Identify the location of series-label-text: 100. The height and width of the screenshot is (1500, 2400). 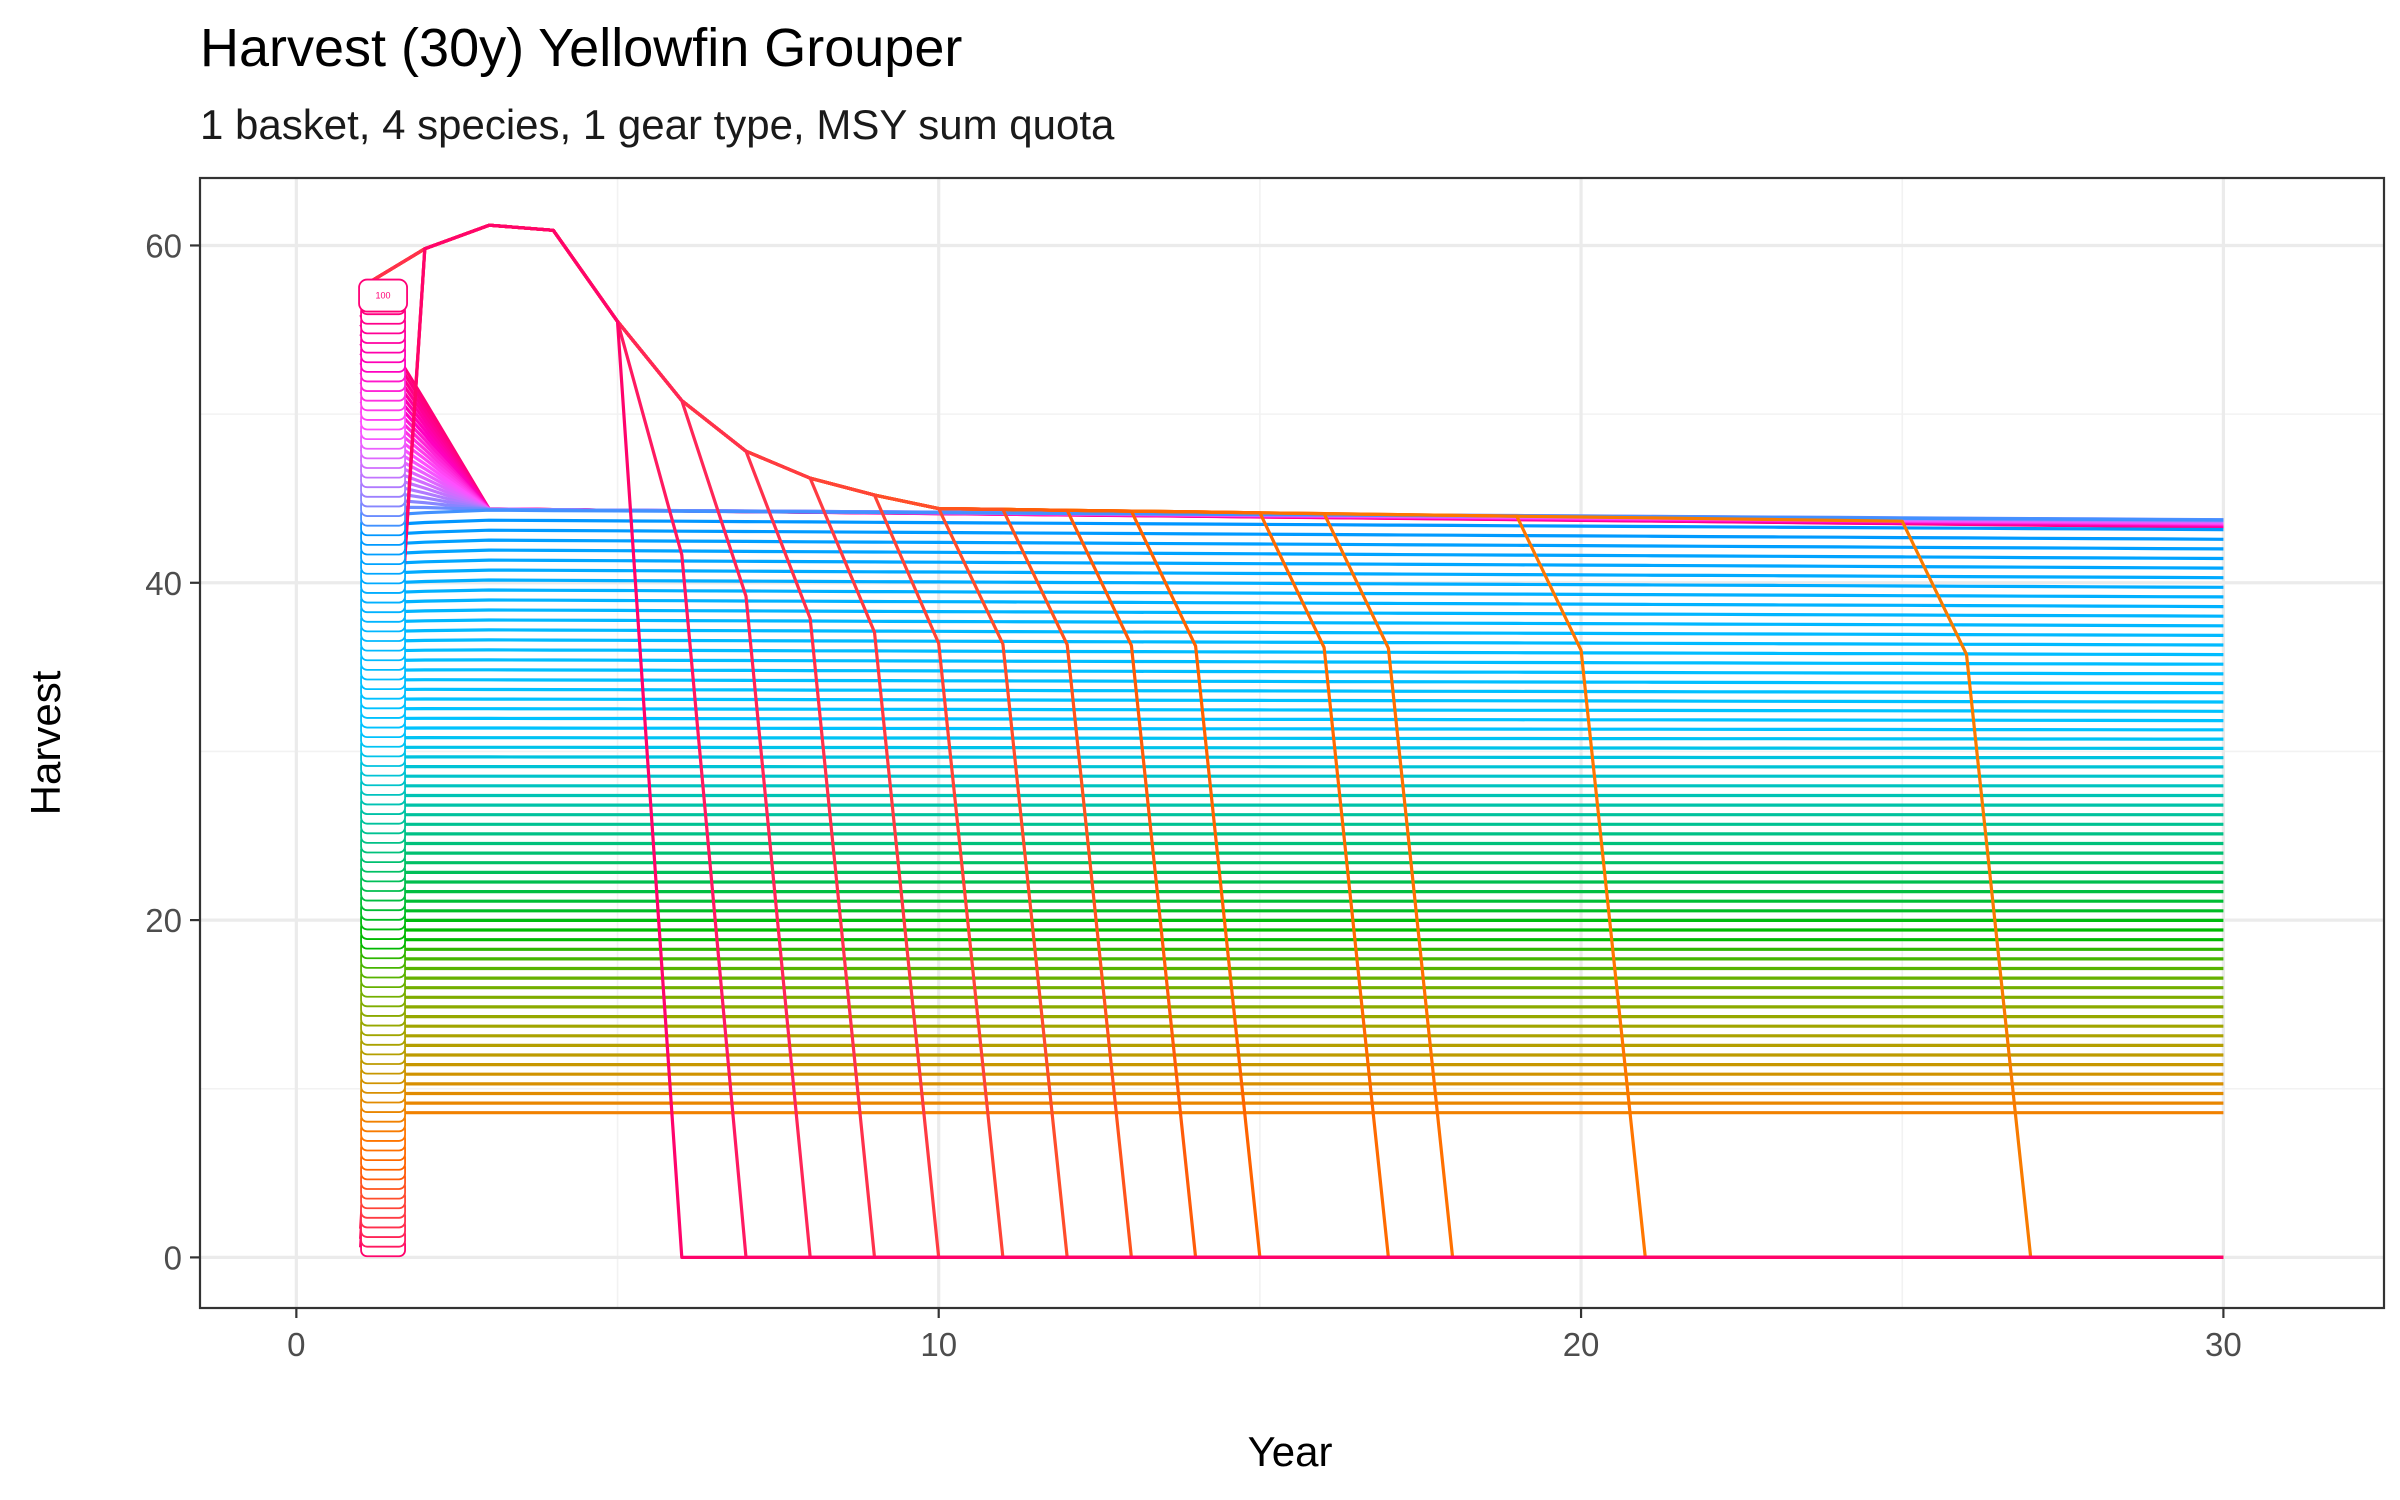
(383, 296).